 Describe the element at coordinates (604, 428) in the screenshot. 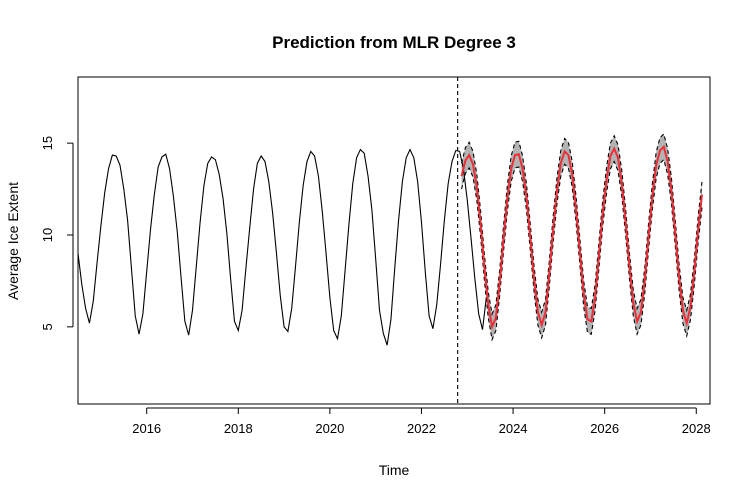

I see `x-tick-label: 2026` at that location.